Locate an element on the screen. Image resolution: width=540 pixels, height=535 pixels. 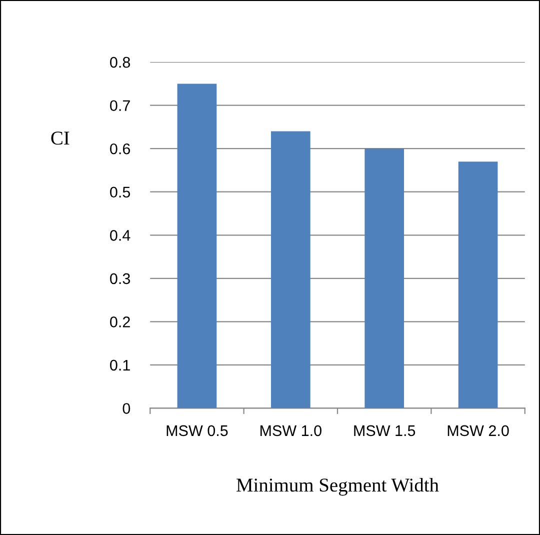
y-tick-label: 0.1 is located at coordinates (120, 365).